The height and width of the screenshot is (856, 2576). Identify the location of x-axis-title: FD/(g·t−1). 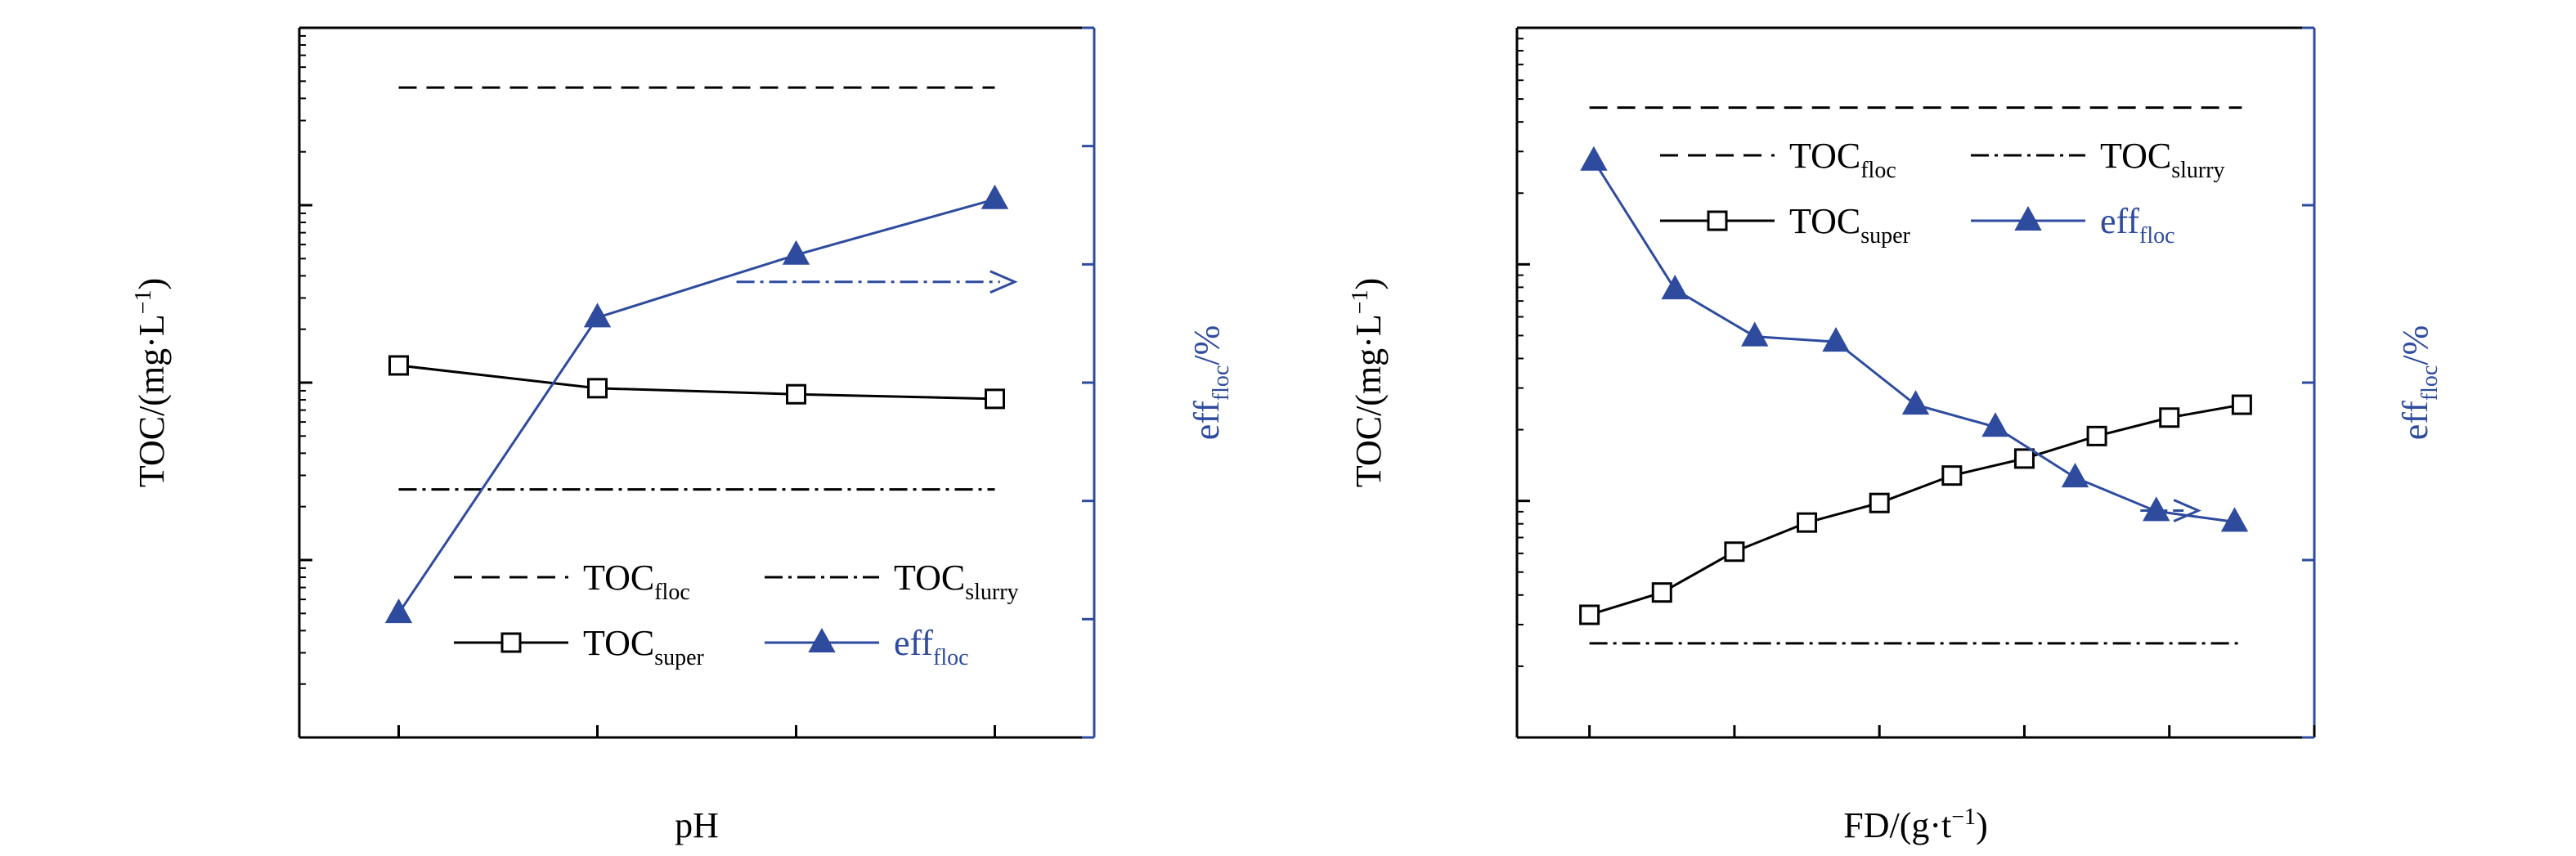
(1915, 824).